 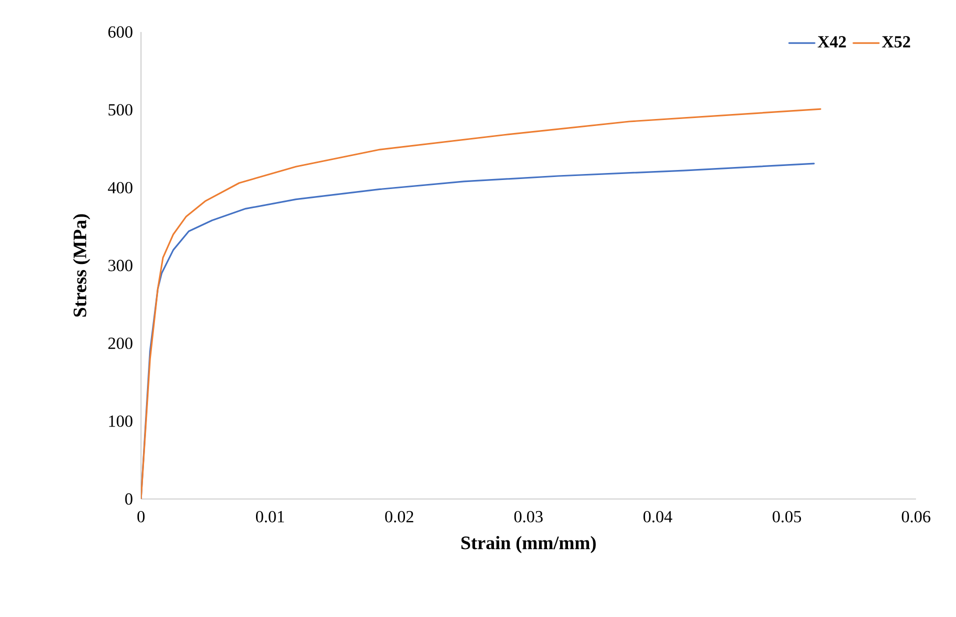 What do you see at coordinates (787, 516) in the screenshot?
I see `x-tick-label: 0.05` at bounding box center [787, 516].